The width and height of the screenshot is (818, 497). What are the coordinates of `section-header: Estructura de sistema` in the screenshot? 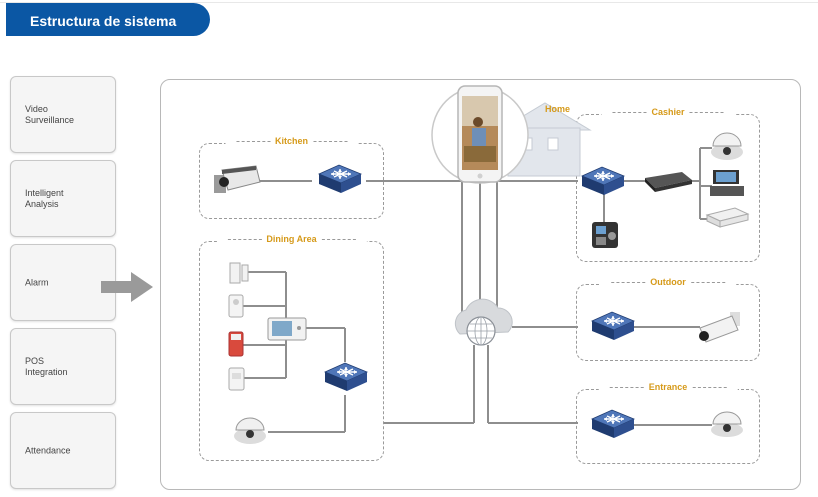 It's located at (108, 19).